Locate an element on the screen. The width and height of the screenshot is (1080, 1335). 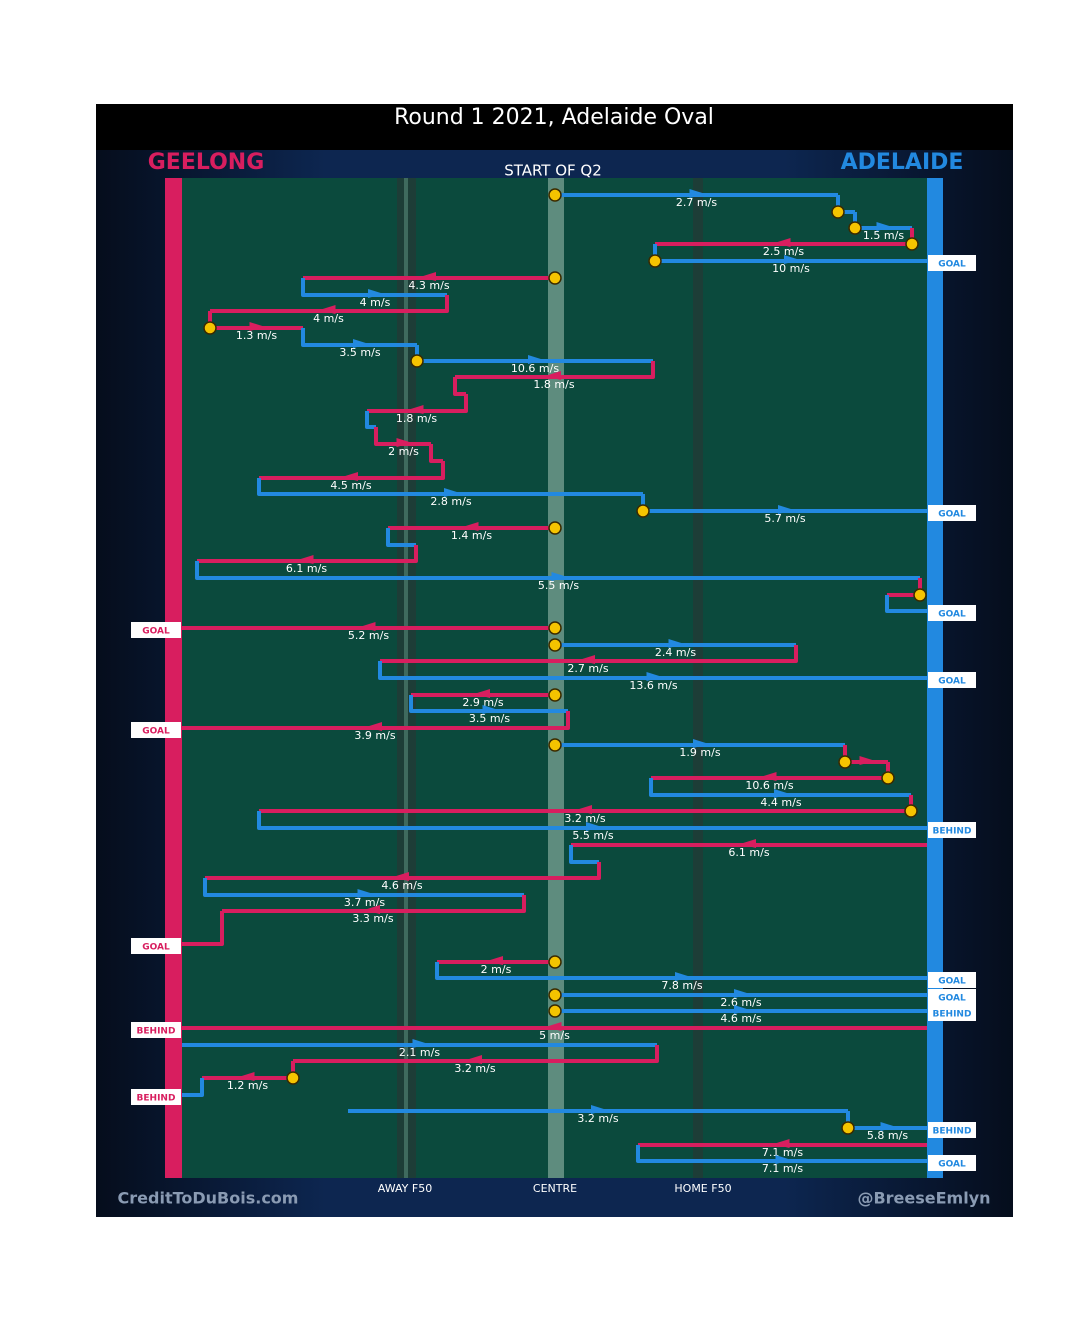
zone-label: AWAY F50 is located at coordinates (405, 1188).